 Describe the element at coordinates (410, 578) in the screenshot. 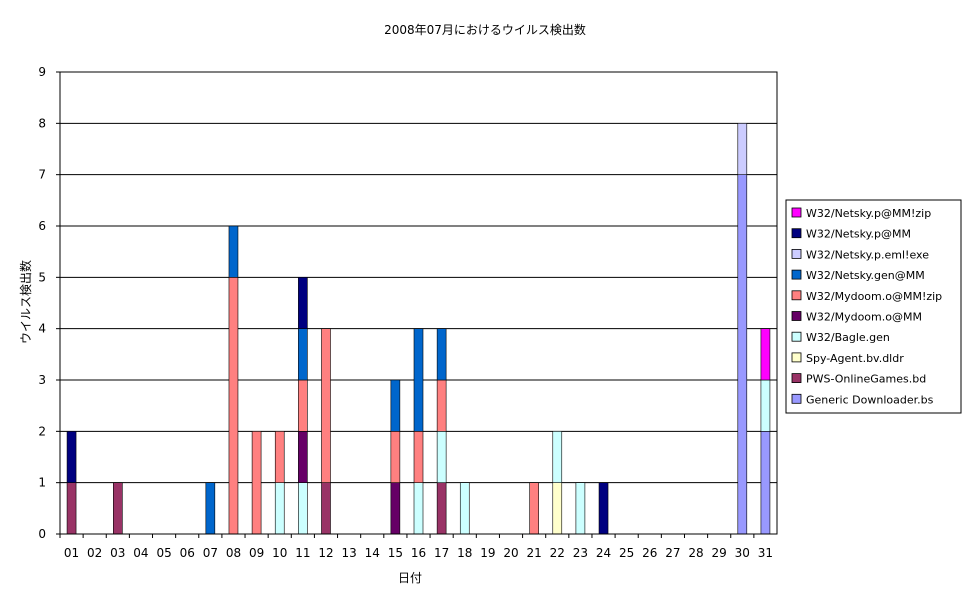

I see `x-axis-label: 日付` at that location.